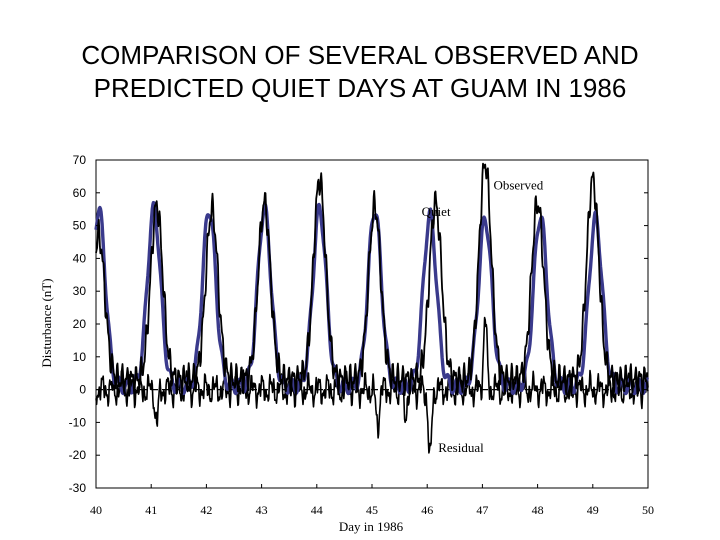 This screenshot has width=720, height=540. Describe the element at coordinates (262, 510) in the screenshot. I see `x-tick-label: 43` at that location.